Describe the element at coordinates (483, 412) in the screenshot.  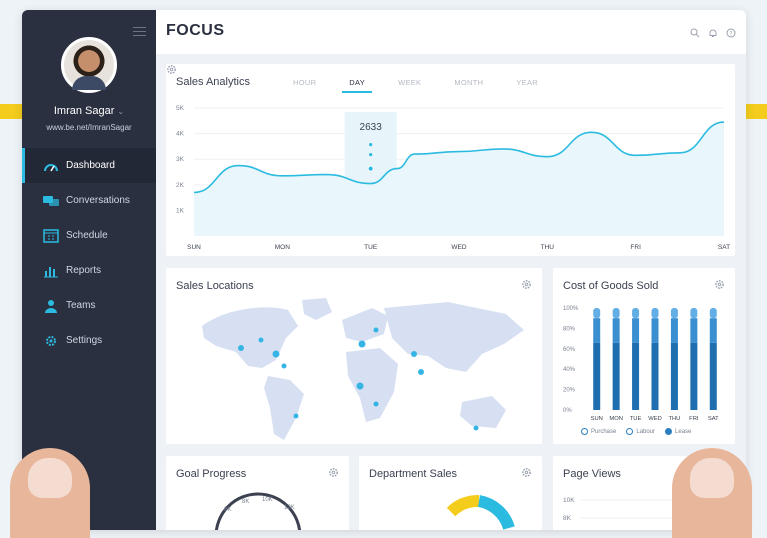
I see `map-australia` at that location.